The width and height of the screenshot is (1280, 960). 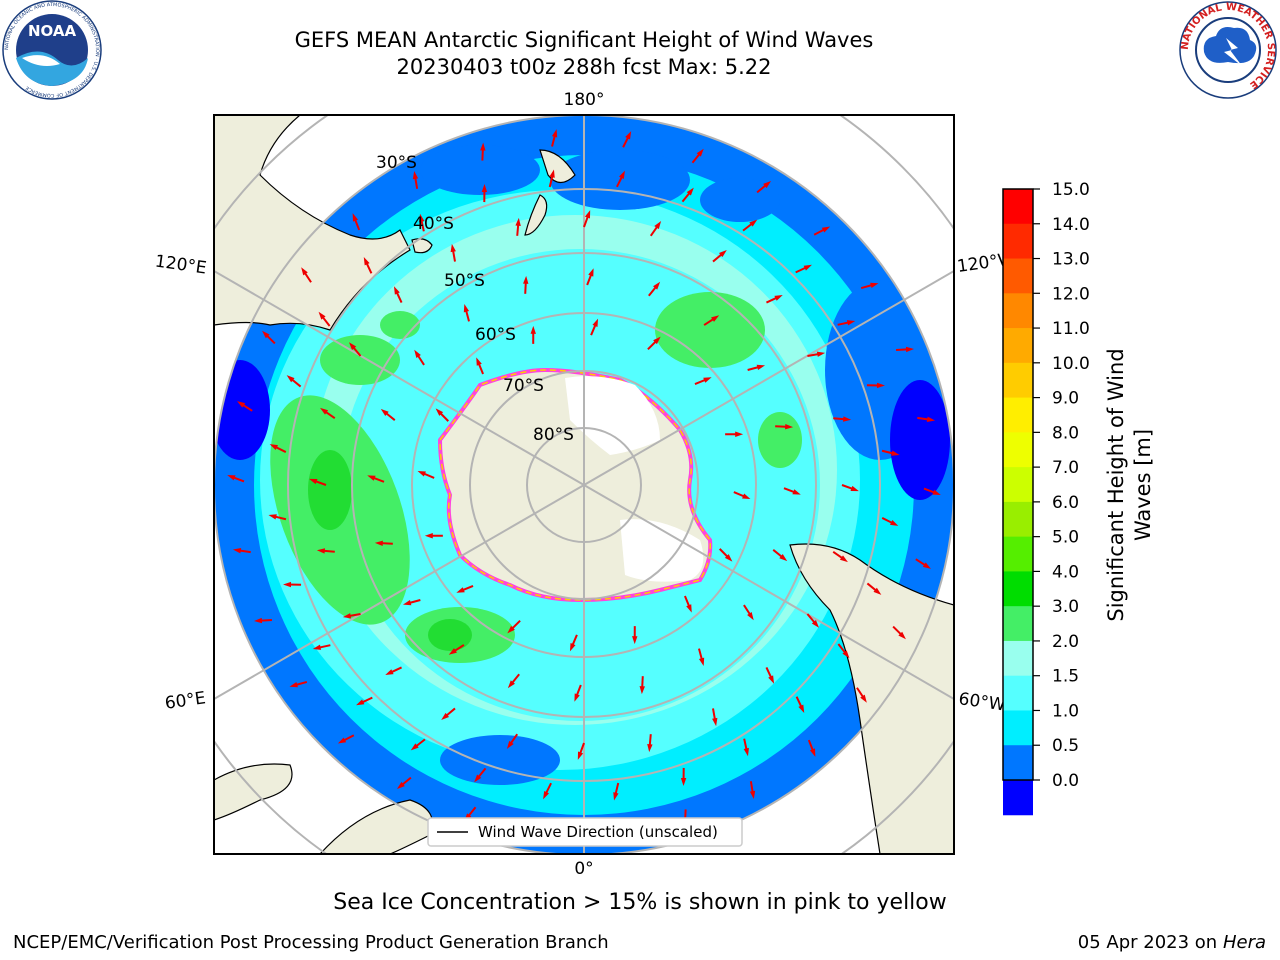 I want to click on lon-label-60e: 60°E, so click(x=185, y=700).